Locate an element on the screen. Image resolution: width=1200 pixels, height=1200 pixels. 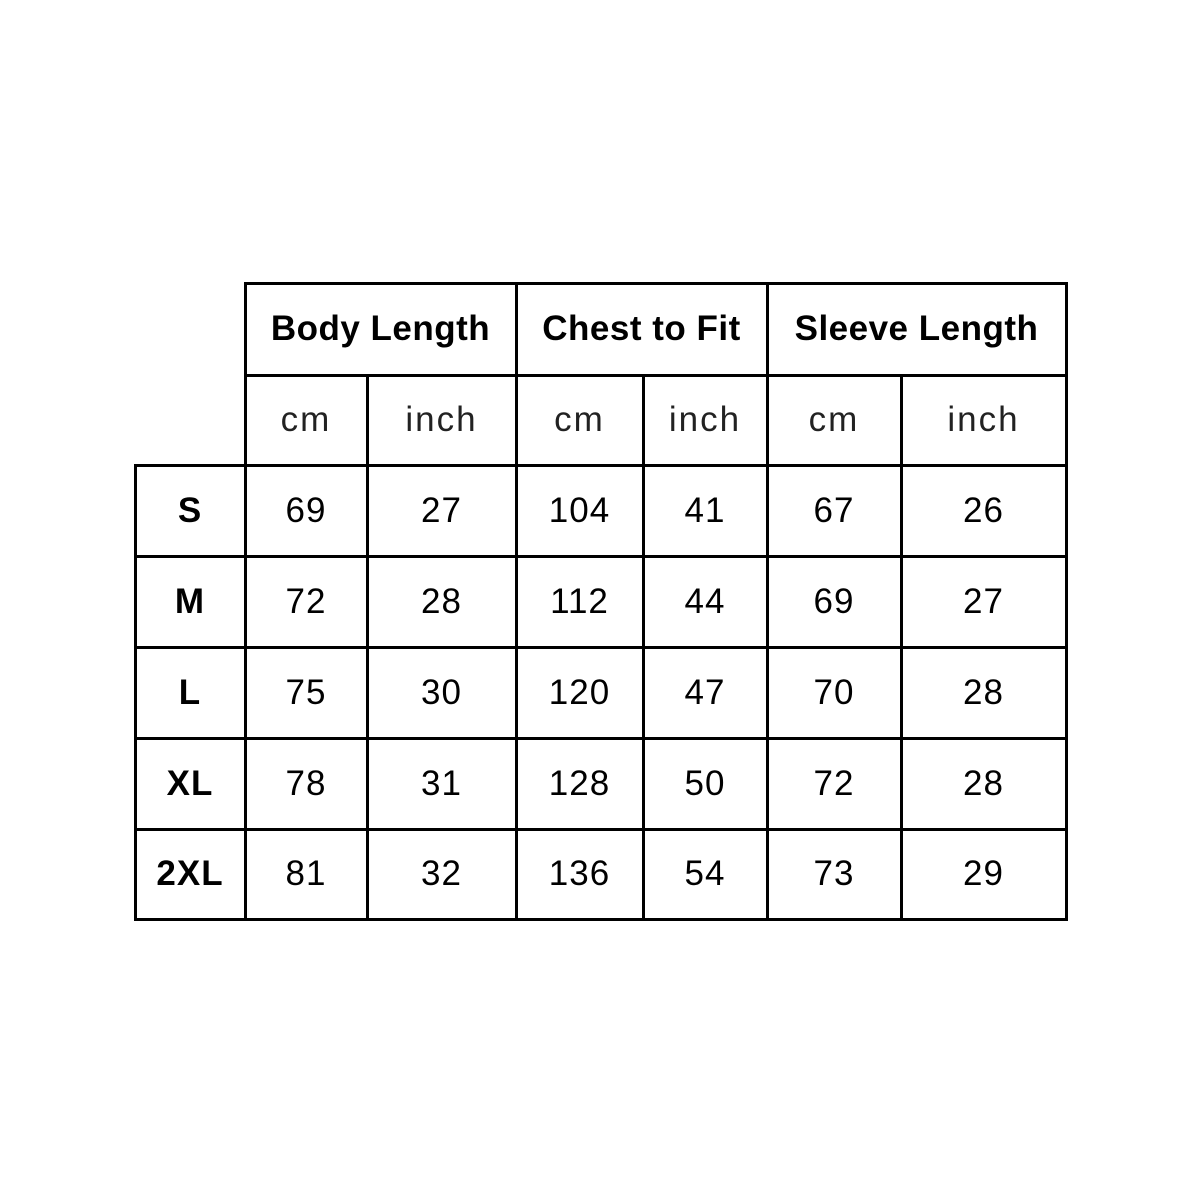
table-cell: 120 is located at coordinates (579, 692).